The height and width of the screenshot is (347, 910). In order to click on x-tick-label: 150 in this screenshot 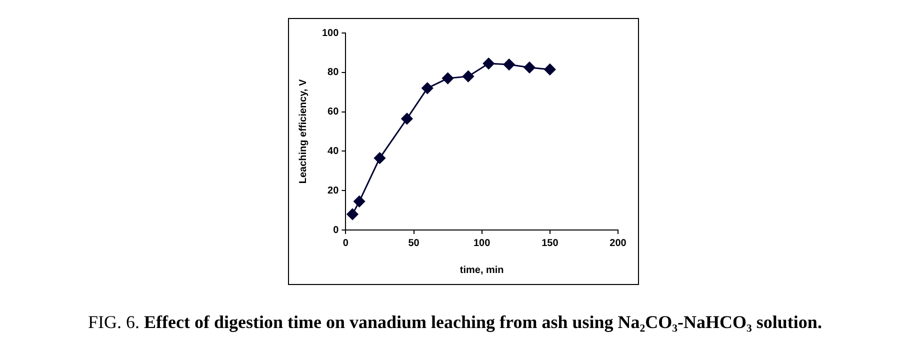, I will do `click(550, 243)`.